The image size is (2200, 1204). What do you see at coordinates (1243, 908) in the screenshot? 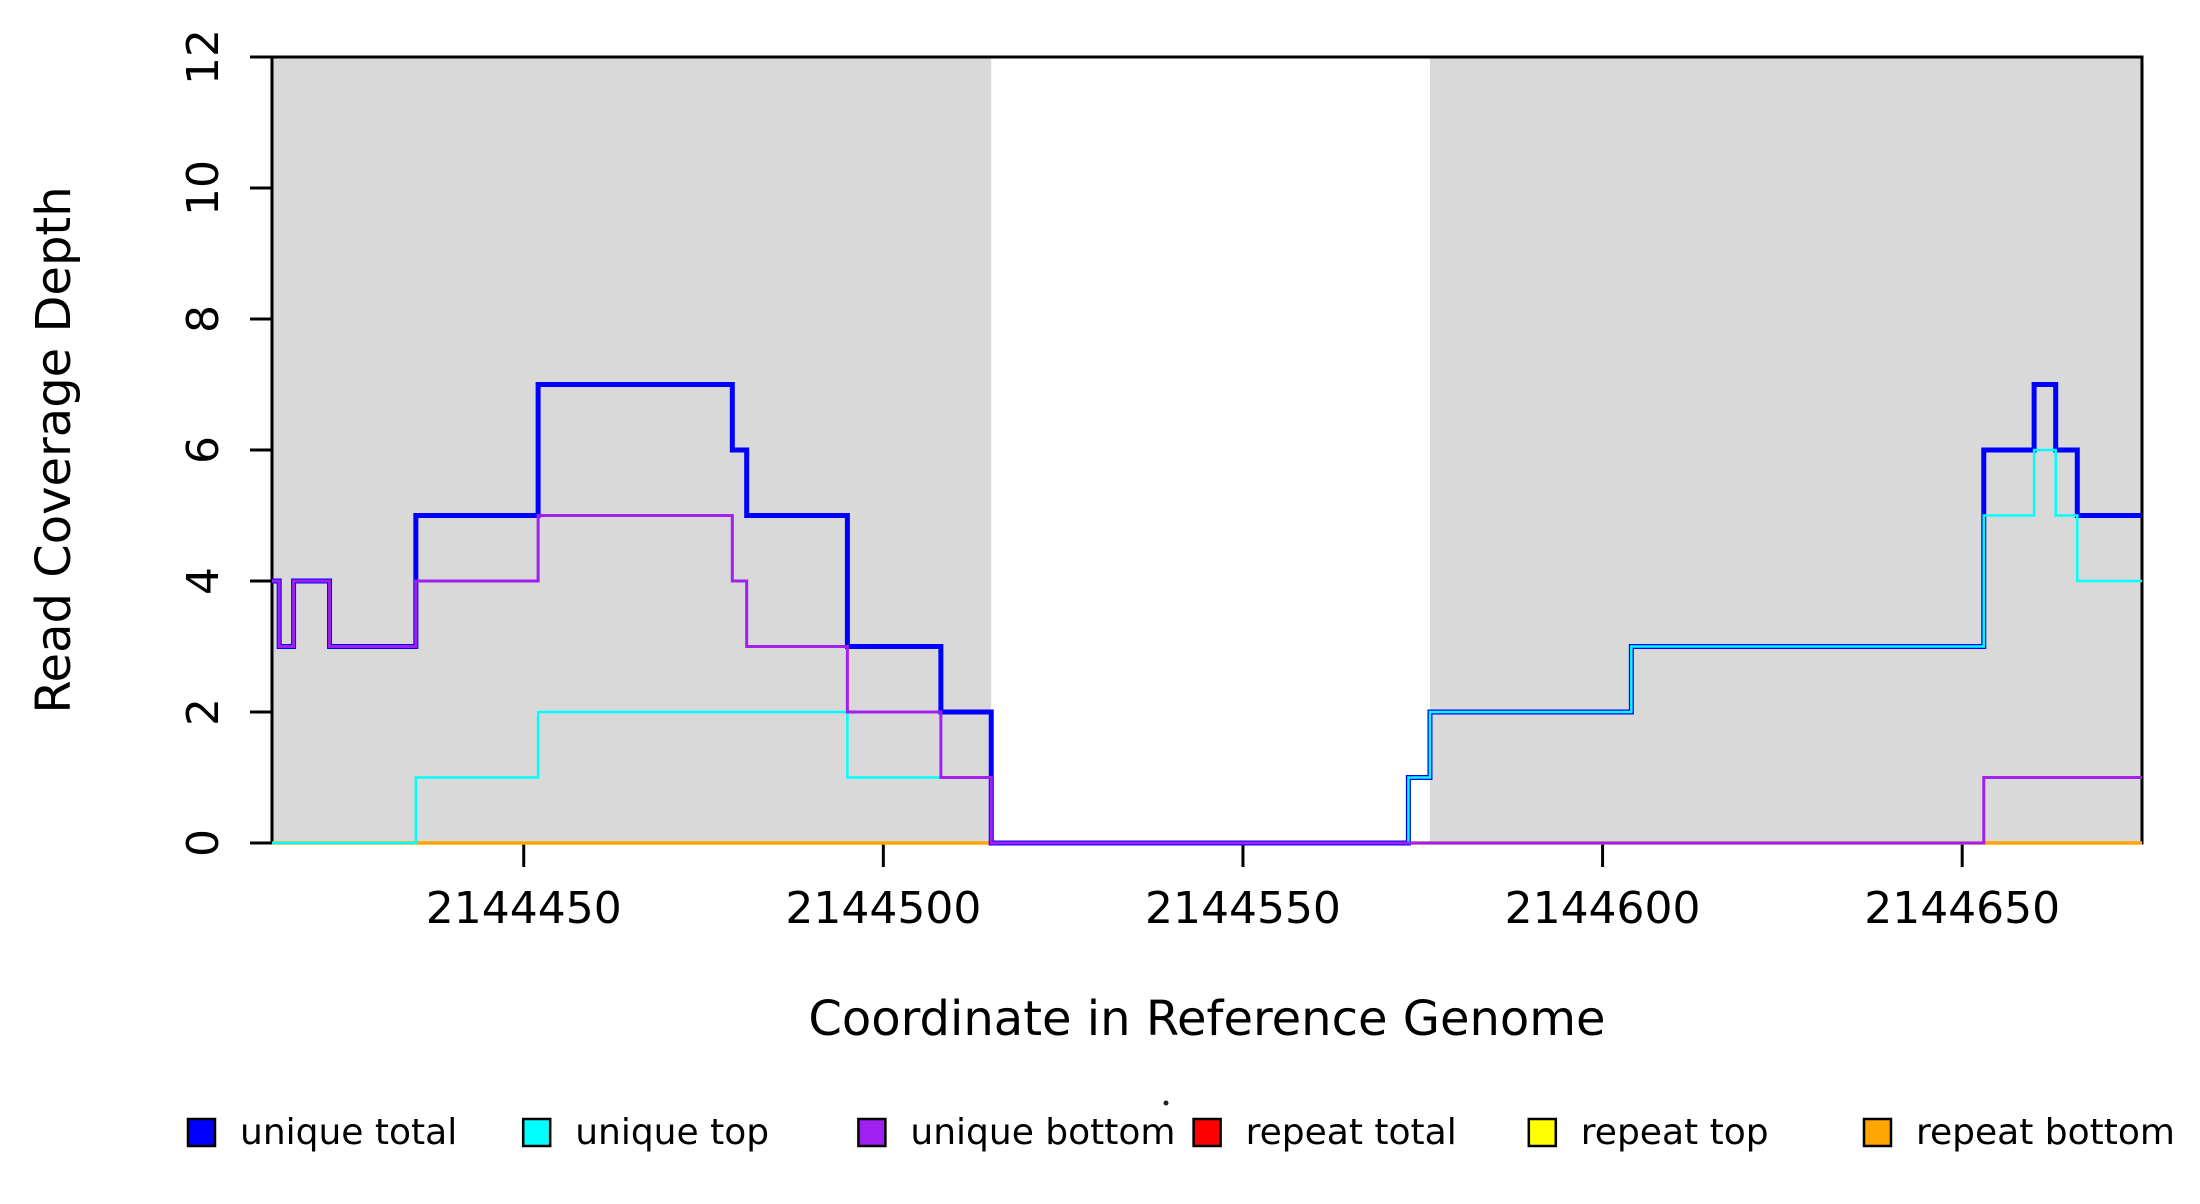
I see `x-tick-label: 2144550` at bounding box center [1243, 908].